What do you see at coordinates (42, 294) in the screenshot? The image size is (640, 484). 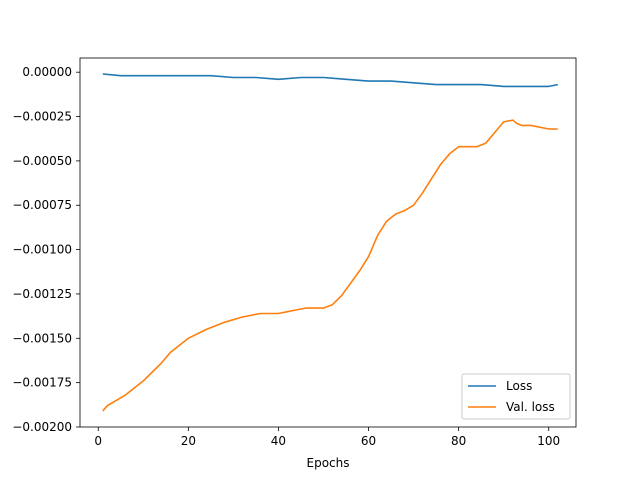 I see `y-tick-label: −0.00125` at bounding box center [42, 294].